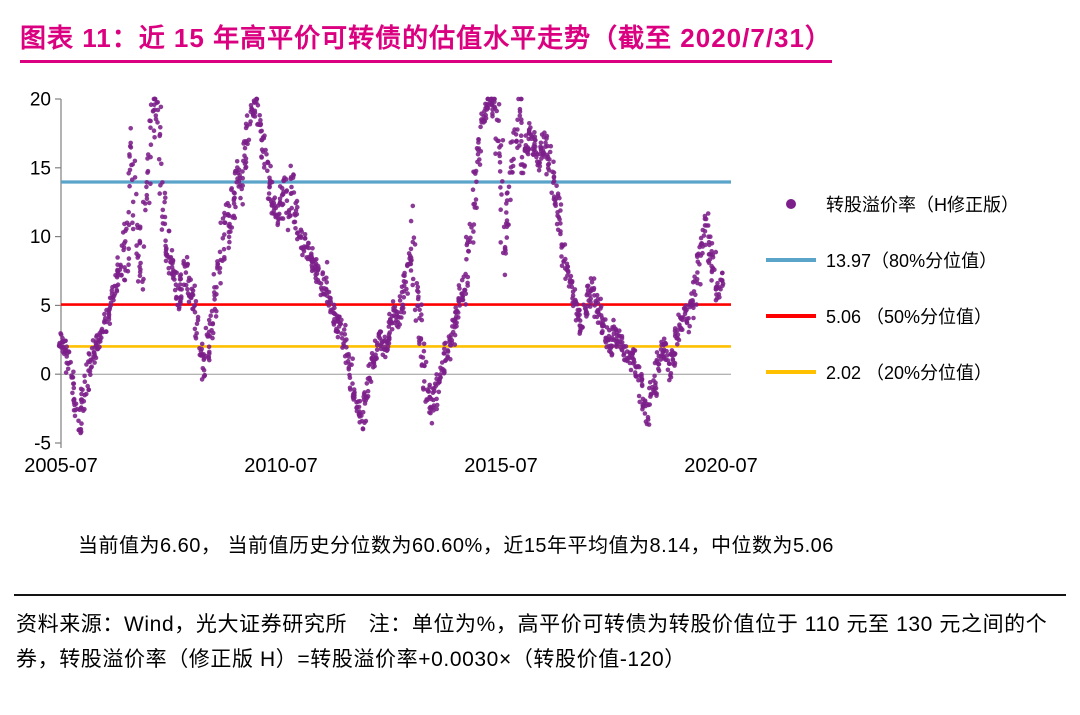  What do you see at coordinates (40, 237) in the screenshot?
I see `svg-text: 10` at bounding box center [40, 237].